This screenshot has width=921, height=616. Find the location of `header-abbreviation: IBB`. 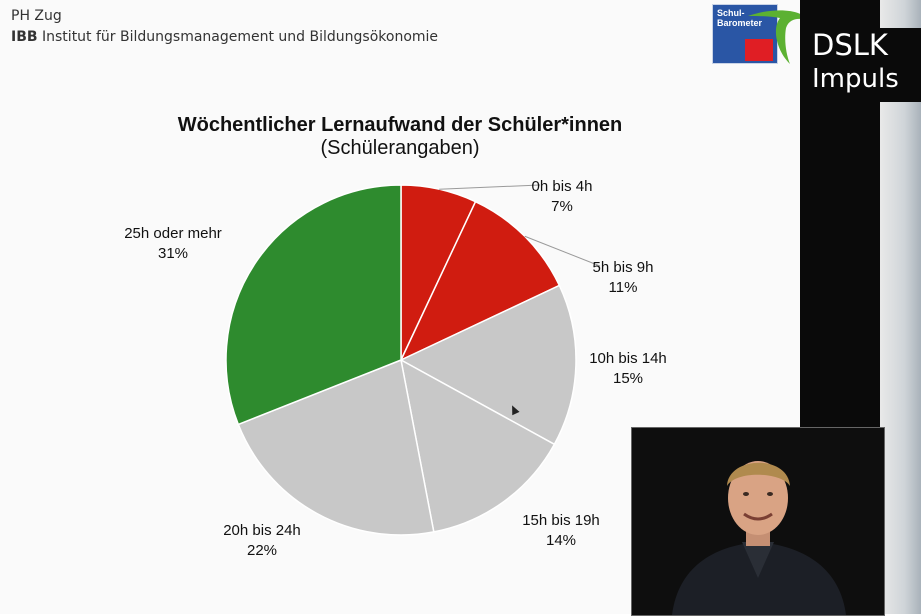

header-abbreviation: IBB is located at coordinates (24, 37).